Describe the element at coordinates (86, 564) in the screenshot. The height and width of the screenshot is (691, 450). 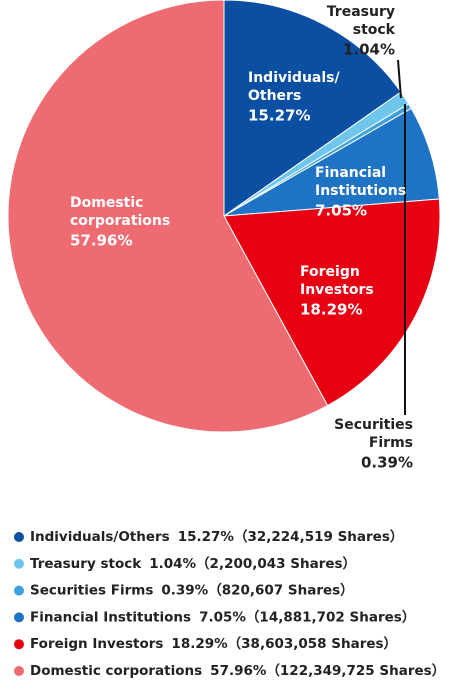
I see `legend-name: Treasury stock` at that location.